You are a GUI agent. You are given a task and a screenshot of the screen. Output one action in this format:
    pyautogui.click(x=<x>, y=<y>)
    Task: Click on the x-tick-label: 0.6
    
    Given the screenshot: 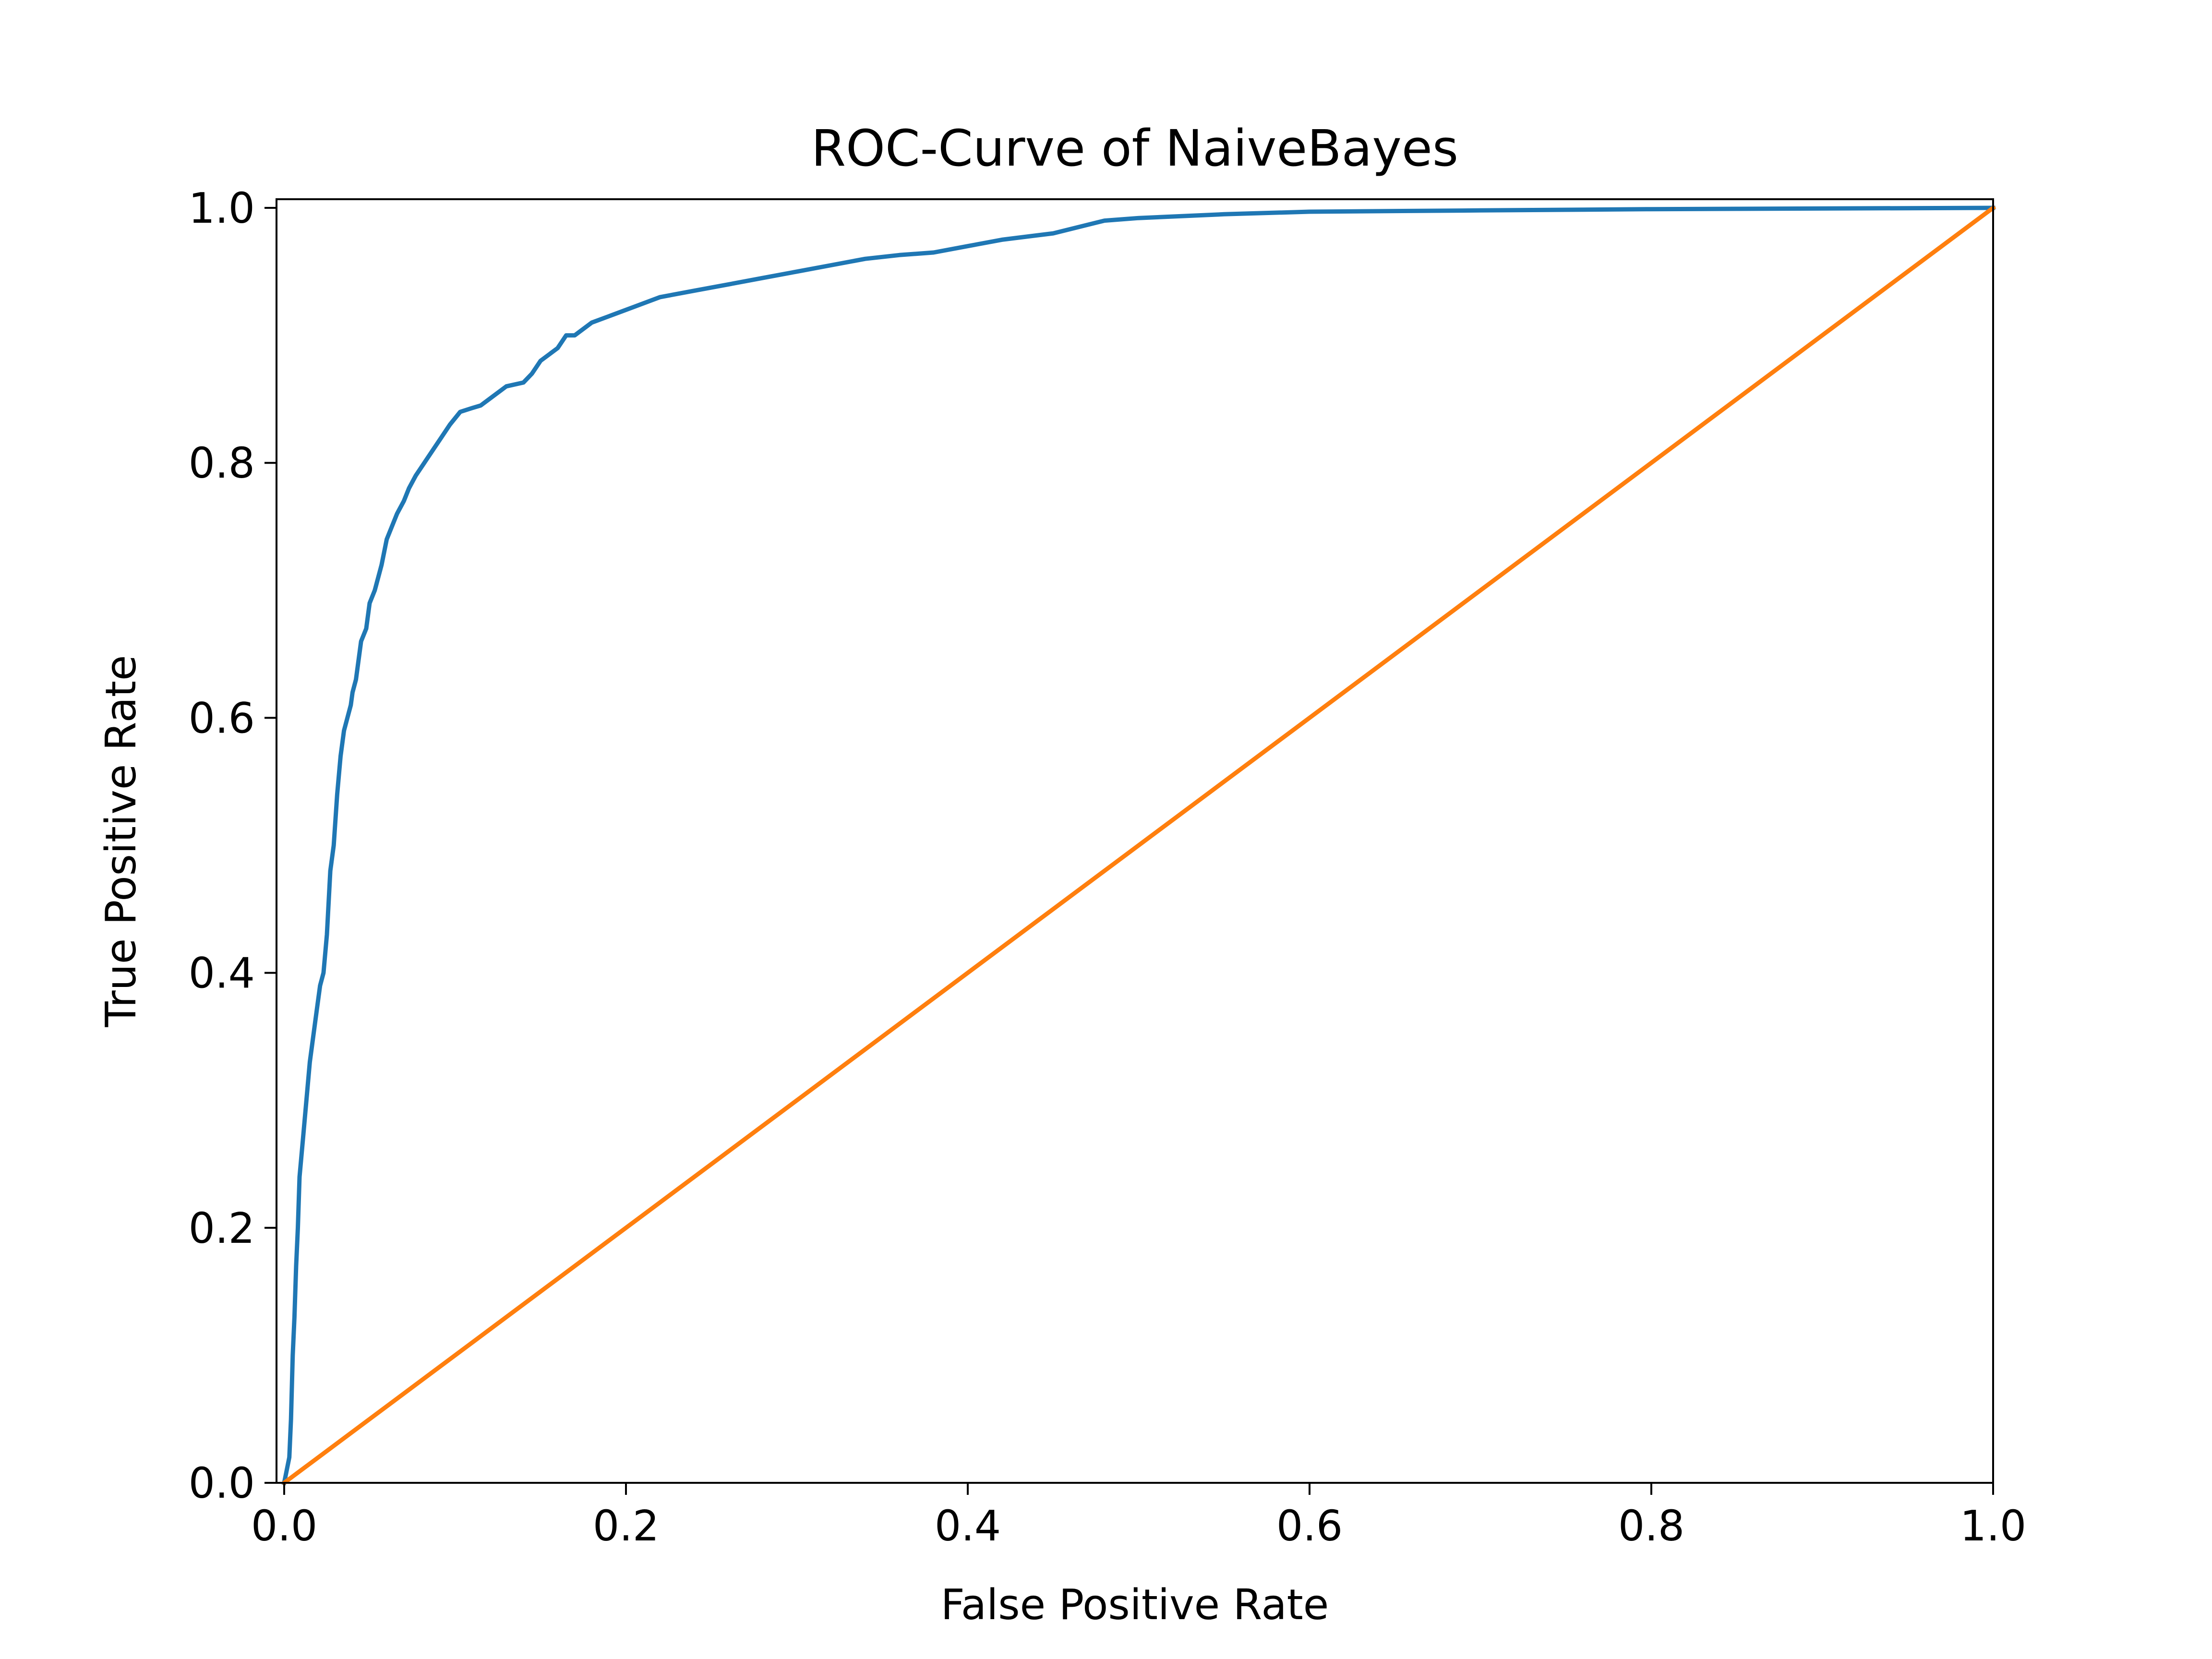 What is the action you would take?
    pyautogui.click(x=1309, y=1526)
    